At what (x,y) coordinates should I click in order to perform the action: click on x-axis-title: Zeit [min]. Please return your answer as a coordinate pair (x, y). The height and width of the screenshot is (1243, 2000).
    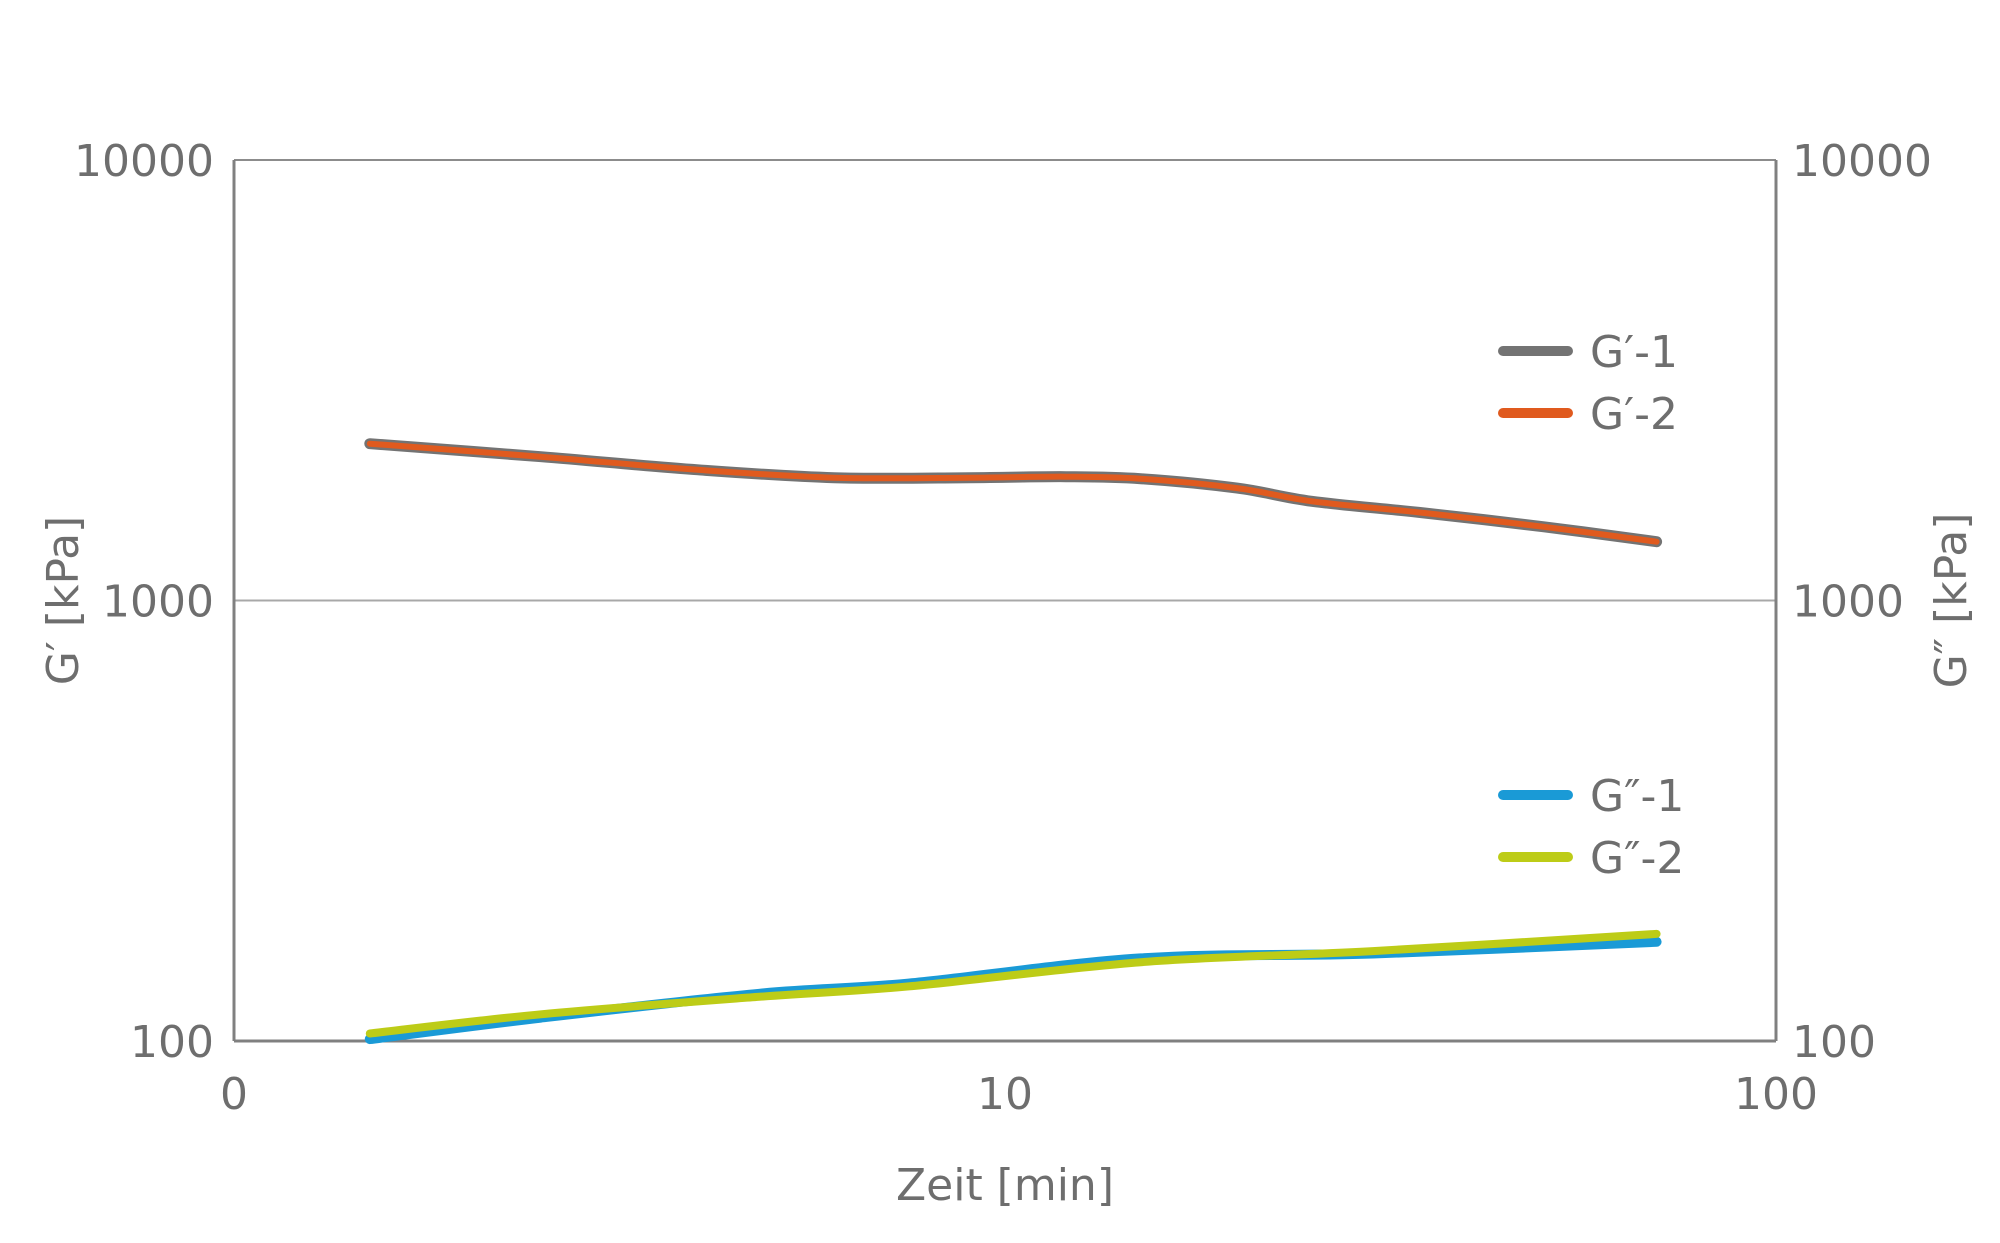
    Looking at the image, I should click on (1005, 1185).